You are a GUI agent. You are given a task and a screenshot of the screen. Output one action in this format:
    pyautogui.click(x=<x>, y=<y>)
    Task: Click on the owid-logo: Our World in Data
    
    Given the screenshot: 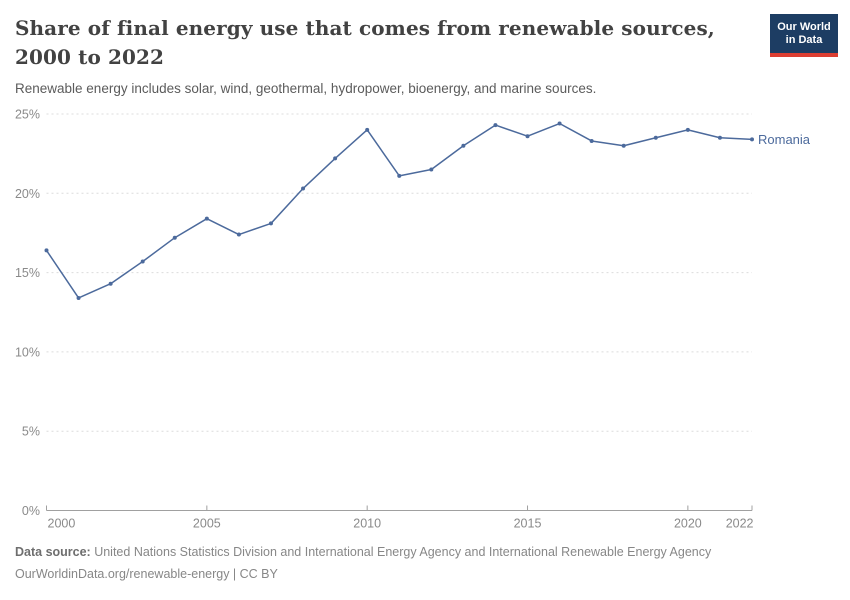 What is the action you would take?
    pyautogui.click(x=804, y=35)
    